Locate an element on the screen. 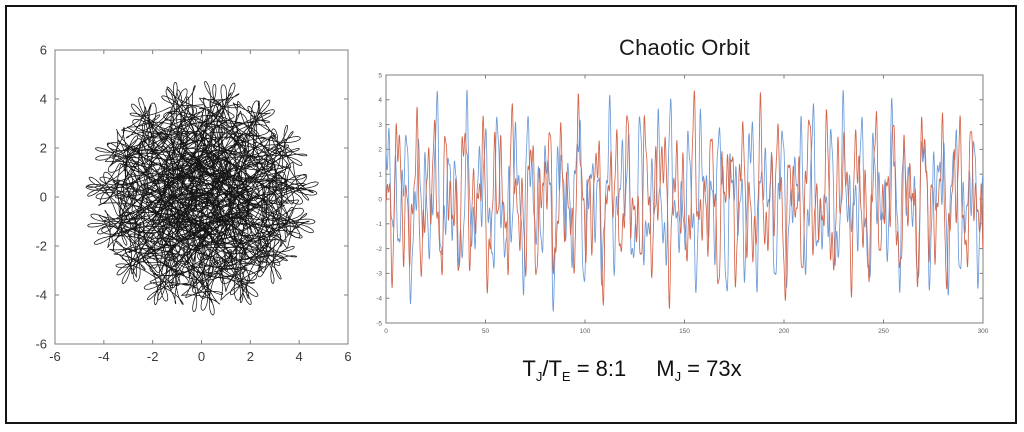 The image size is (1024, 432). caption-sub-J1: J is located at coordinates (539, 376).